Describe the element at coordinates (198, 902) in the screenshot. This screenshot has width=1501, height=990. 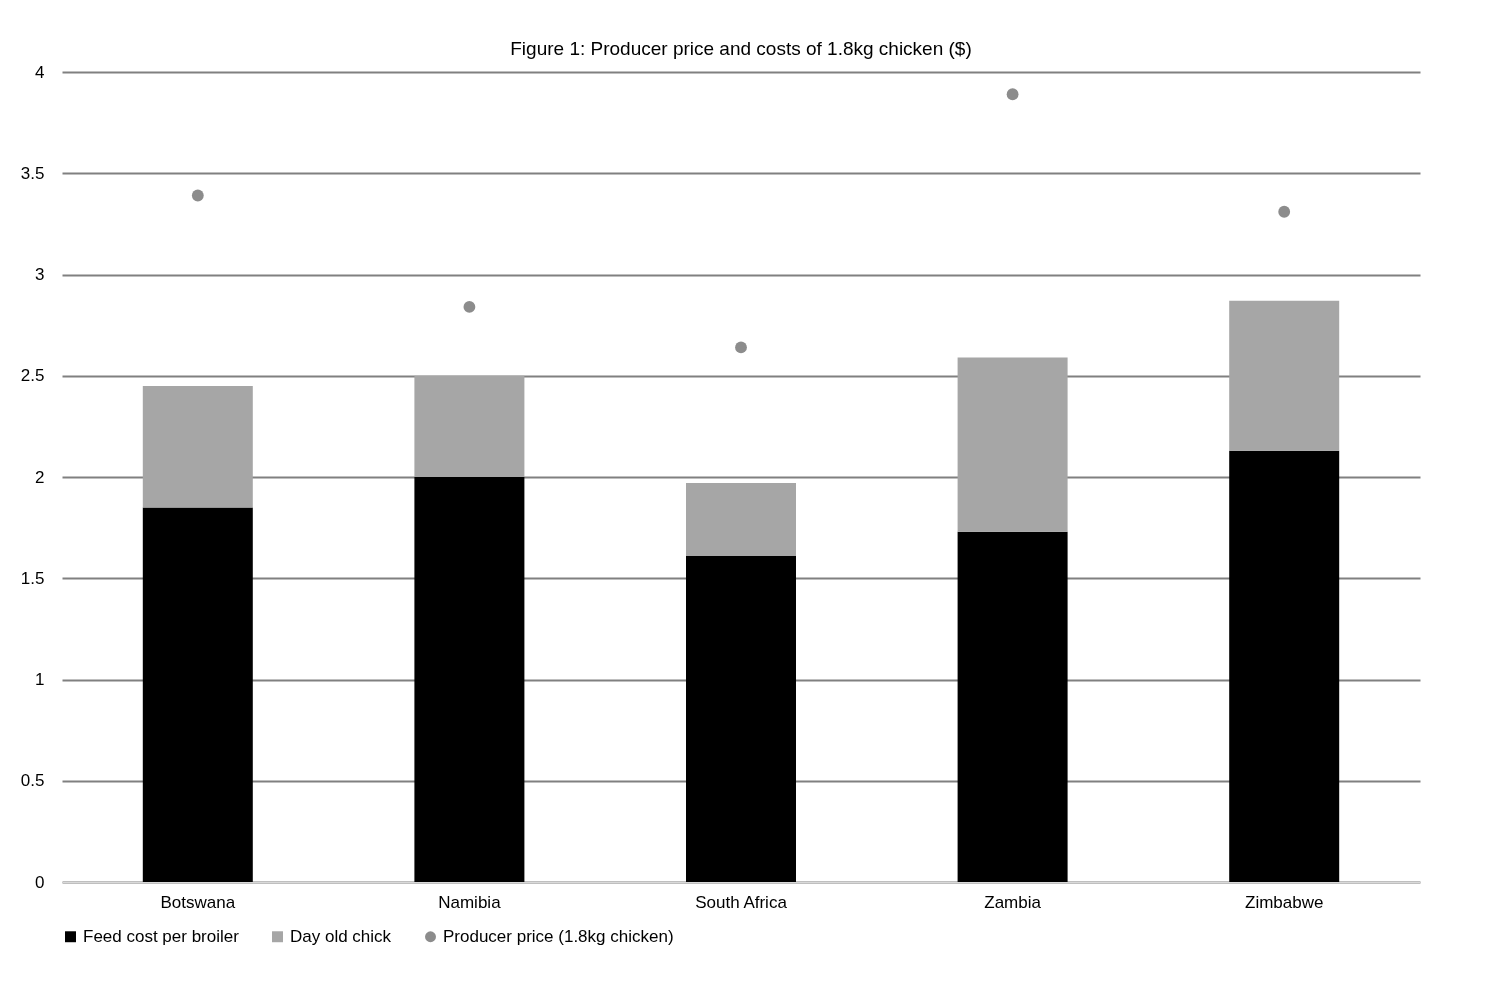
I see `x-tick-label: Botswana` at that location.